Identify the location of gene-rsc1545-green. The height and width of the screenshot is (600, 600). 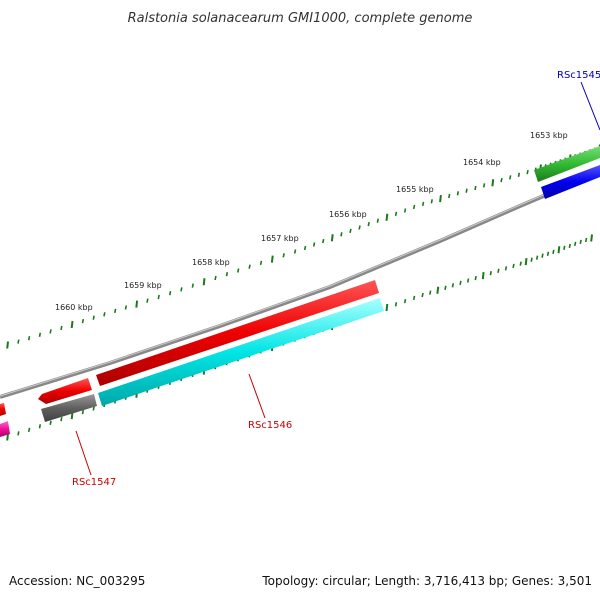
(567, 164).